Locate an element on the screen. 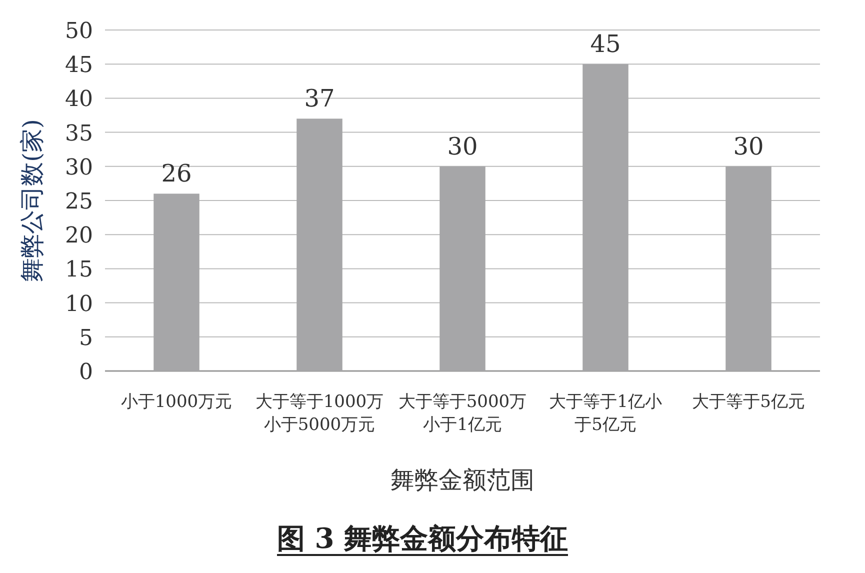  y-tick-label: 20 is located at coordinates (79, 236).